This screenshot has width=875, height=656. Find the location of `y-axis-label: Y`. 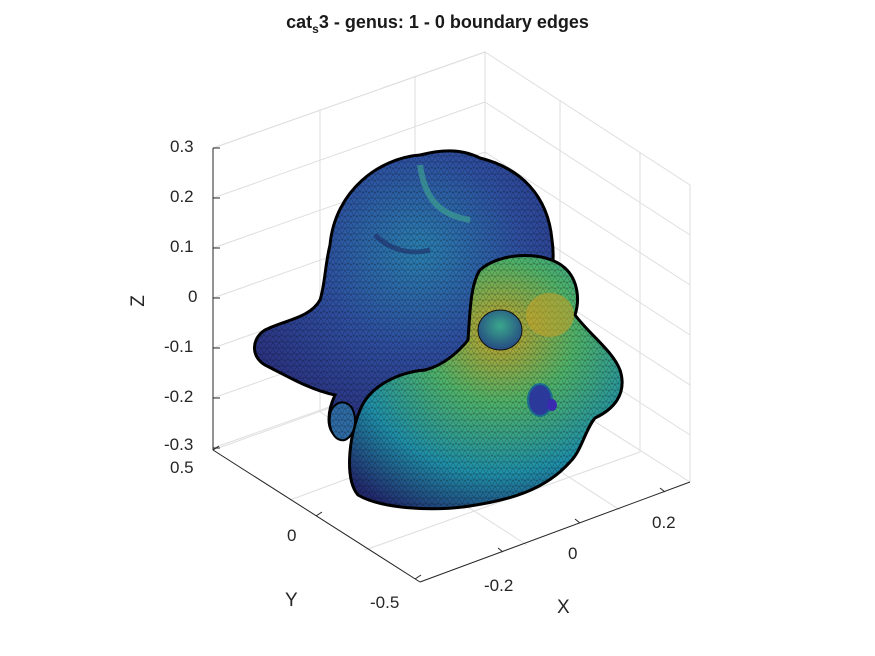

y-axis-label: Y is located at coordinates (291, 600).